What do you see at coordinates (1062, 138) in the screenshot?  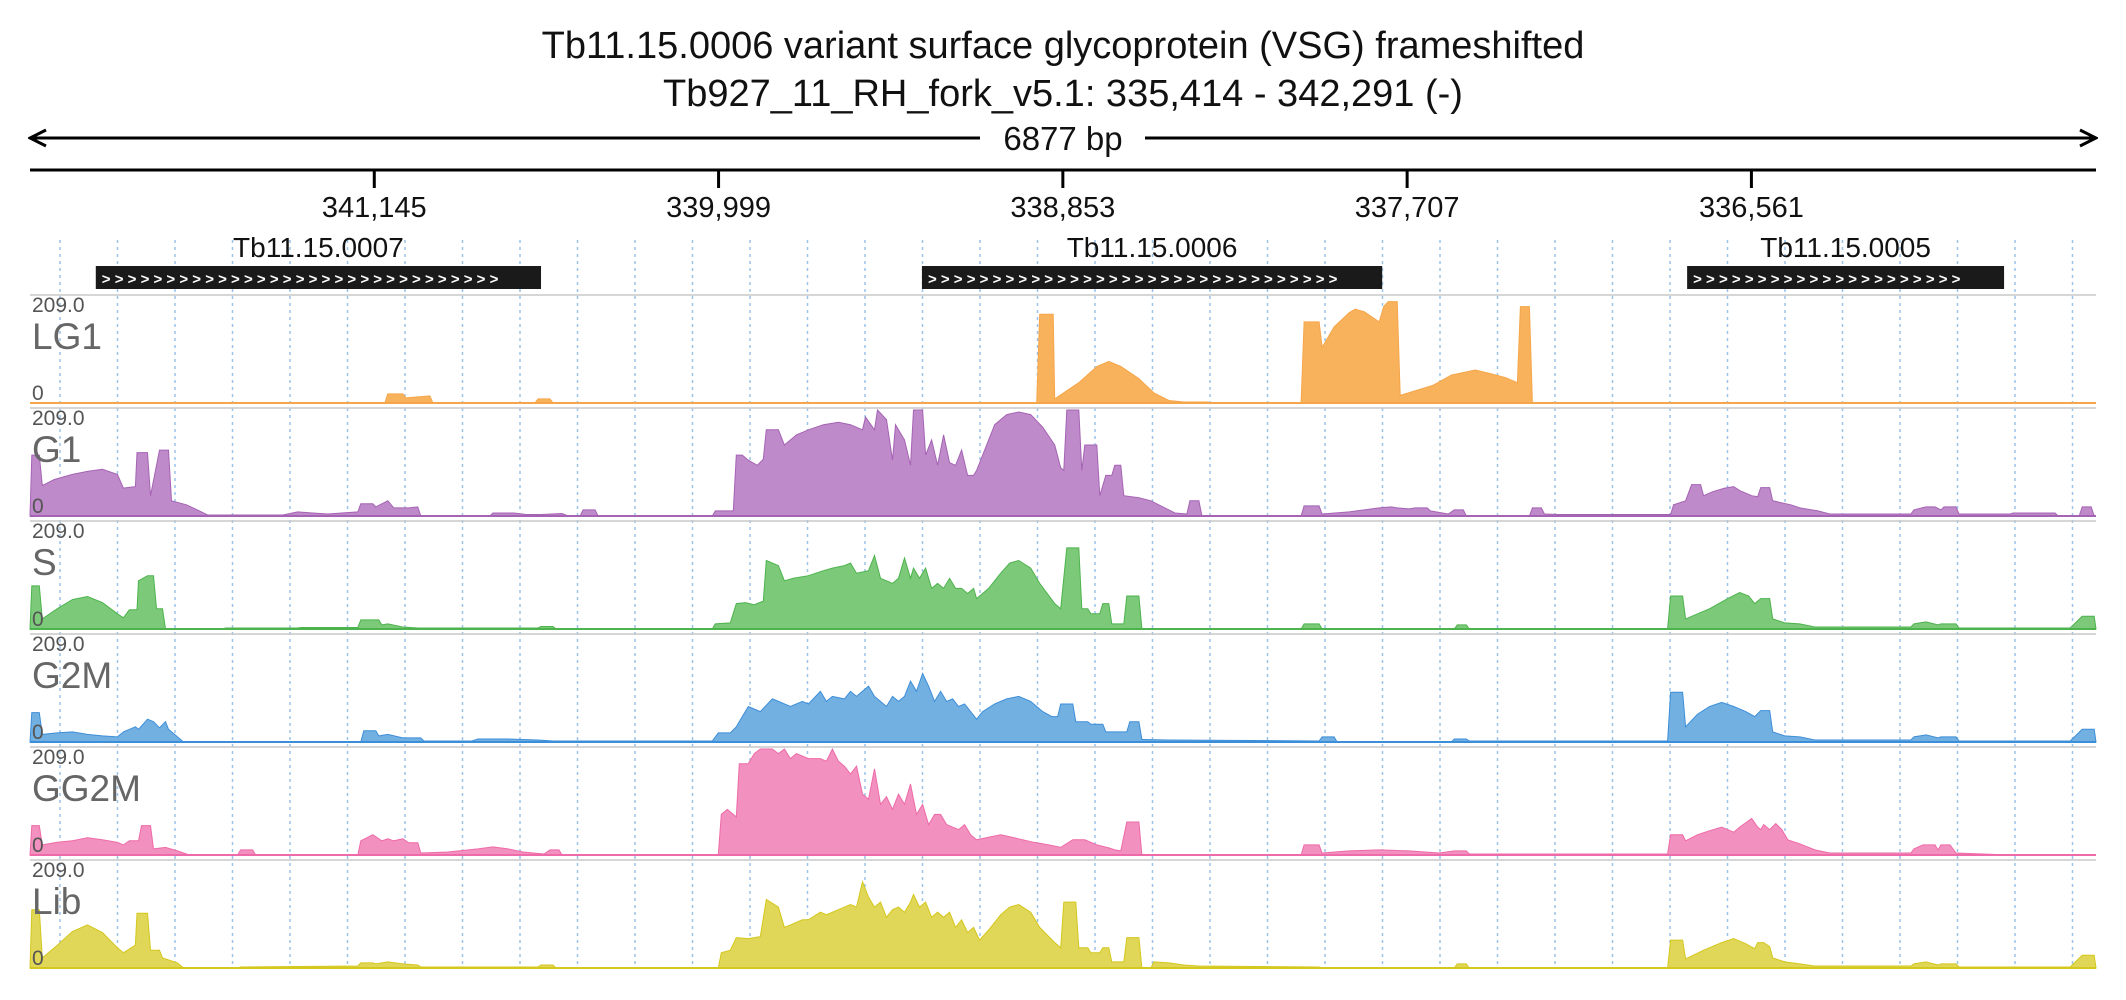 I see `span-label: 6877 bp` at bounding box center [1062, 138].